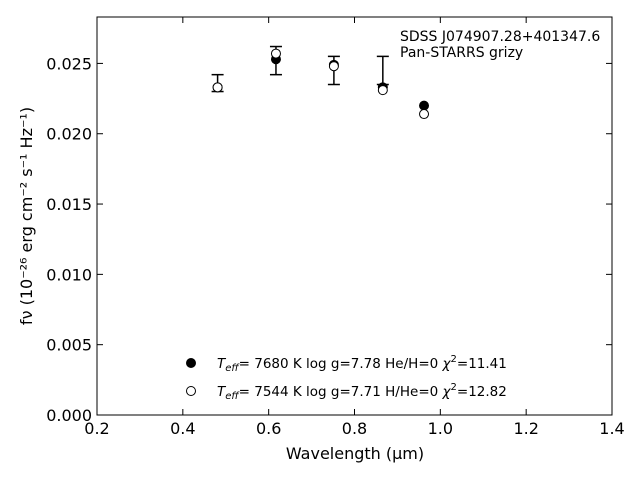  What do you see at coordinates (300, 69) in the screenshot?
I see `observed-errorbars` at bounding box center [300, 69].